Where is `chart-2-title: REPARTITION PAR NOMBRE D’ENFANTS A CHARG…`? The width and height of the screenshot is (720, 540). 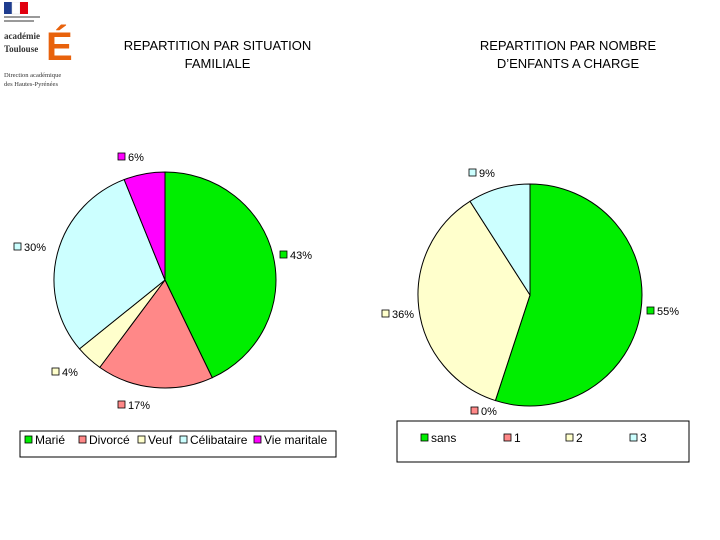 chart-2-title: REPARTITION PAR NOMBRE D’ENFANTS A CHARG… is located at coordinates (568, 55).